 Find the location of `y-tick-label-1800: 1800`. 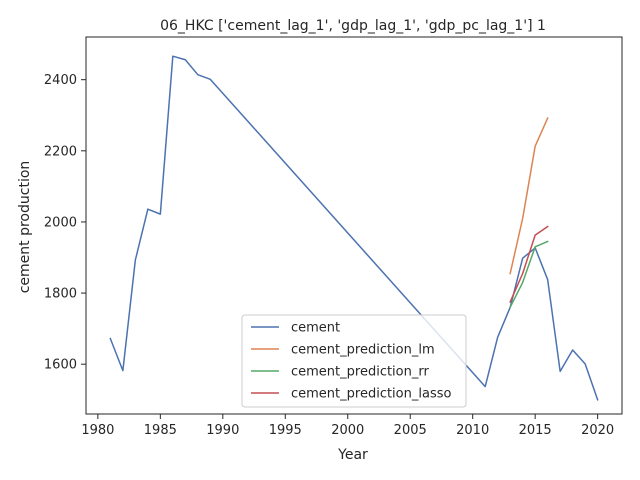

y-tick-label-1800: 1800 is located at coordinates (60, 294).